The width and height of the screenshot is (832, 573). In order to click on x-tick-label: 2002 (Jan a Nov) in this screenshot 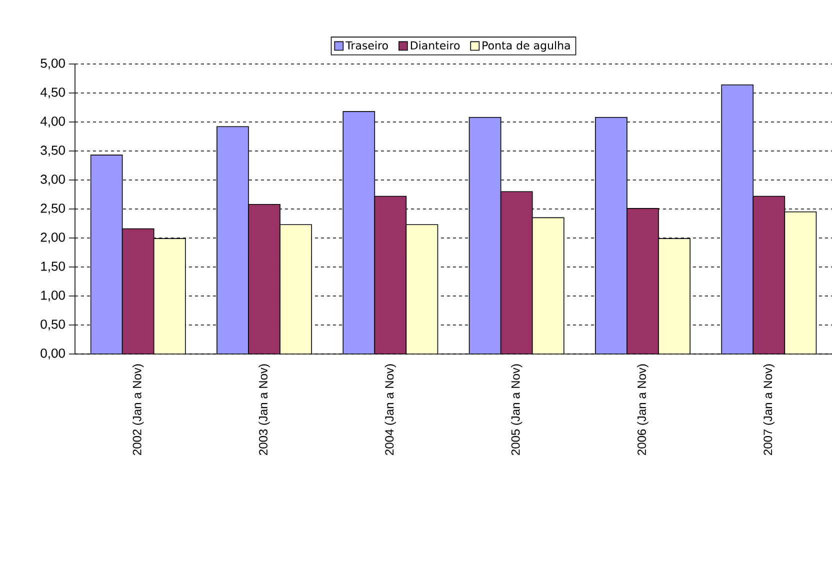, I will do `click(138, 409)`.